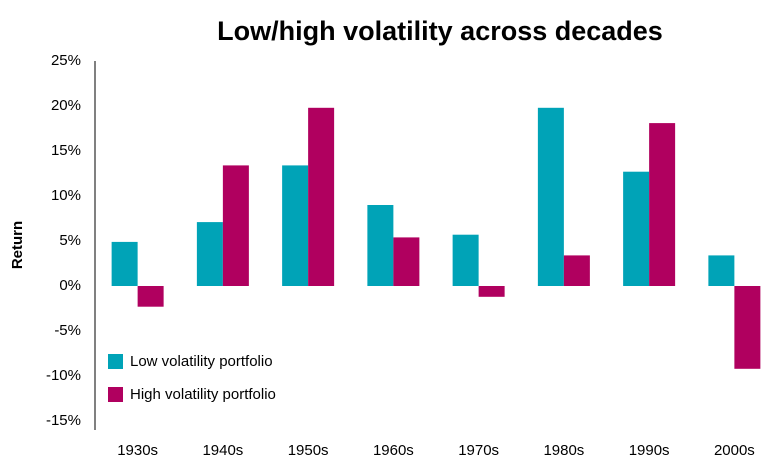 The image size is (777, 461). I want to click on y-tick-label: 5%, so click(70, 240).